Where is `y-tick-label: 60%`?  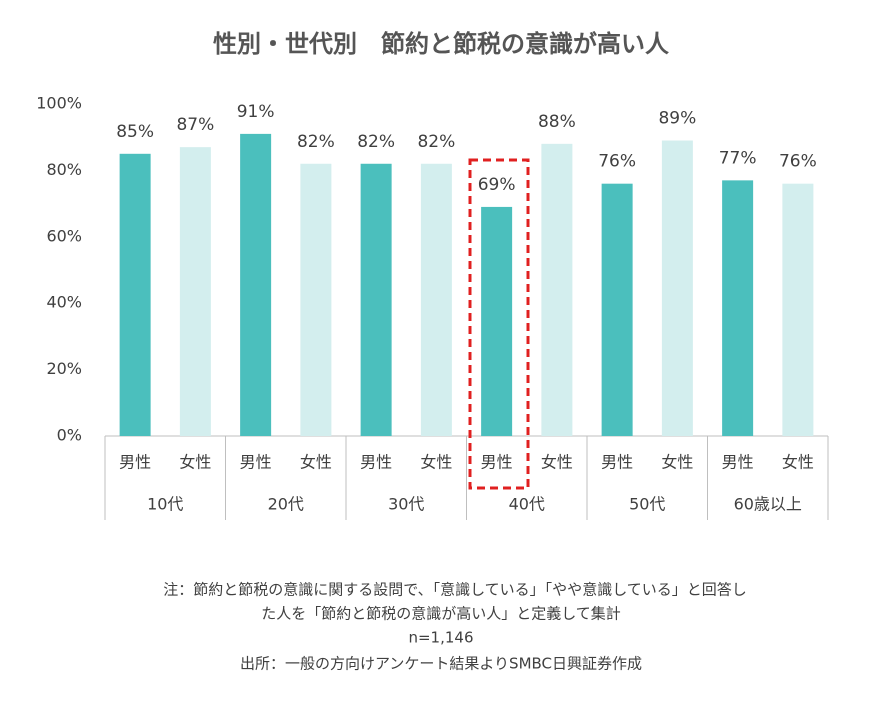 y-tick-label: 60% is located at coordinates (64, 235).